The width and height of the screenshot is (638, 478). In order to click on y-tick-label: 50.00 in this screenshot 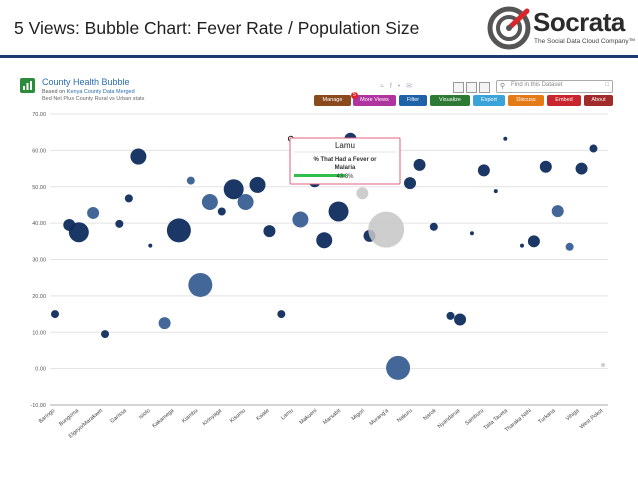, I will do `click(39, 188)`.